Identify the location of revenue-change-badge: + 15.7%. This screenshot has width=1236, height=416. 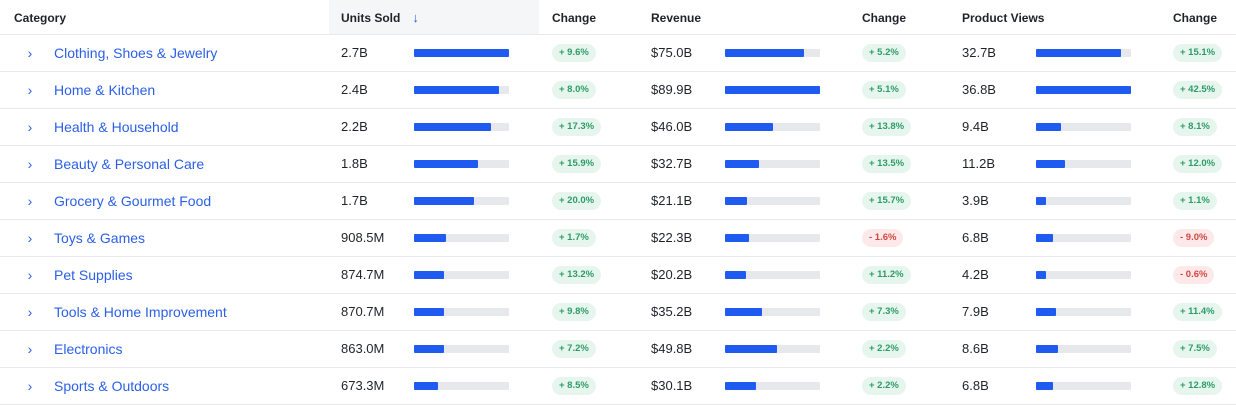
(887, 201).